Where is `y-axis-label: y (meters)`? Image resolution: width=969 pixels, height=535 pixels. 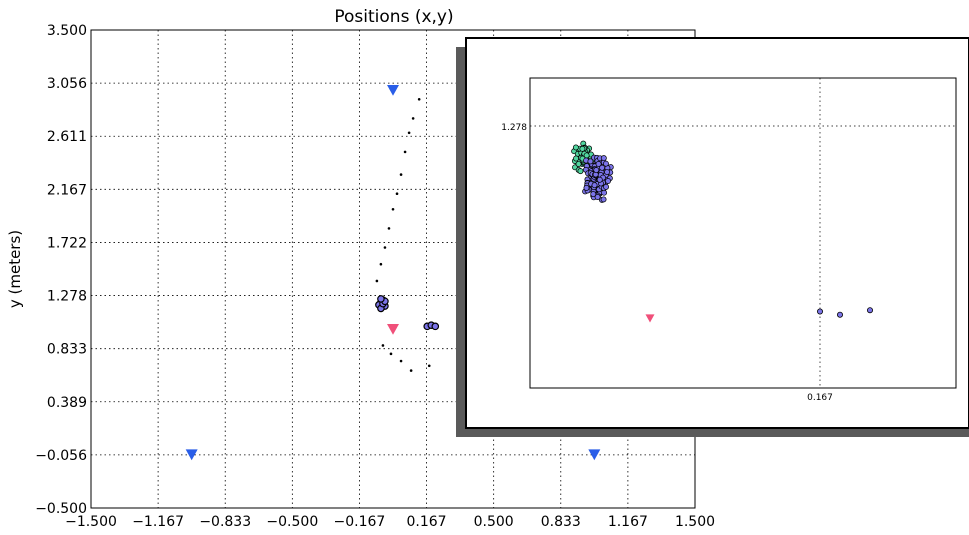 y-axis-label: y (meters) is located at coordinates (15, 269).